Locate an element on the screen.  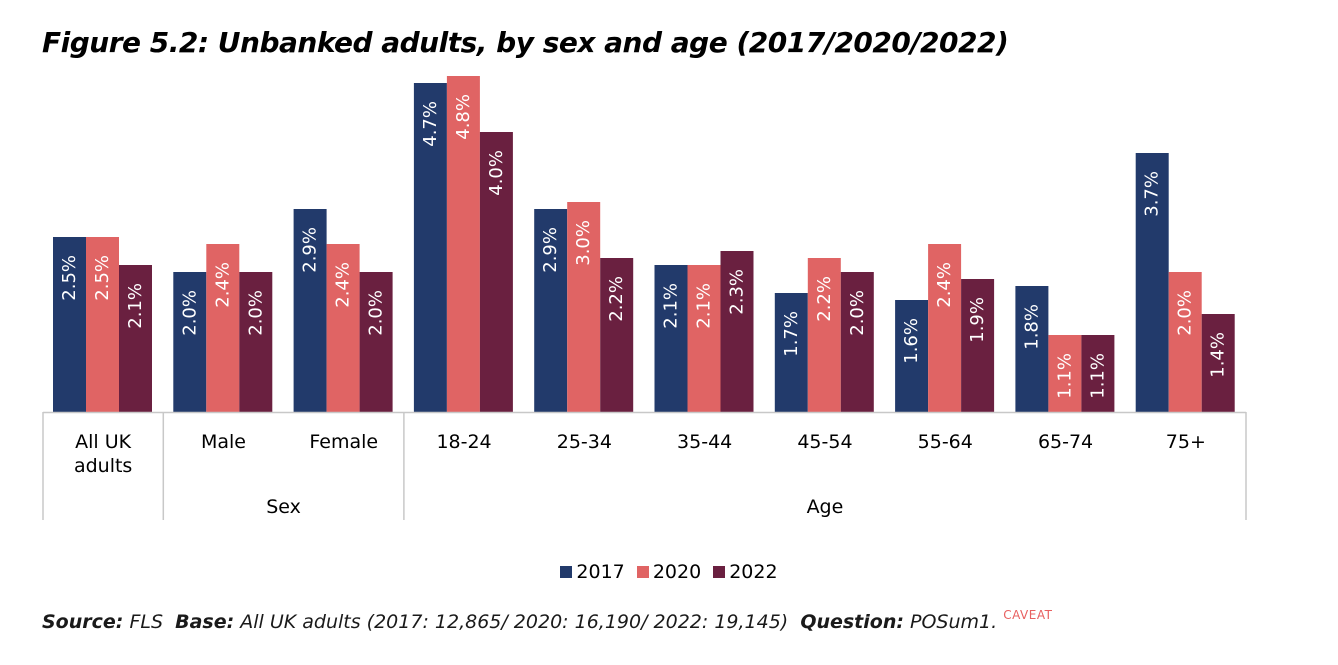
data-label-2017-8: 1.8% is located at coordinates (1031, 327).